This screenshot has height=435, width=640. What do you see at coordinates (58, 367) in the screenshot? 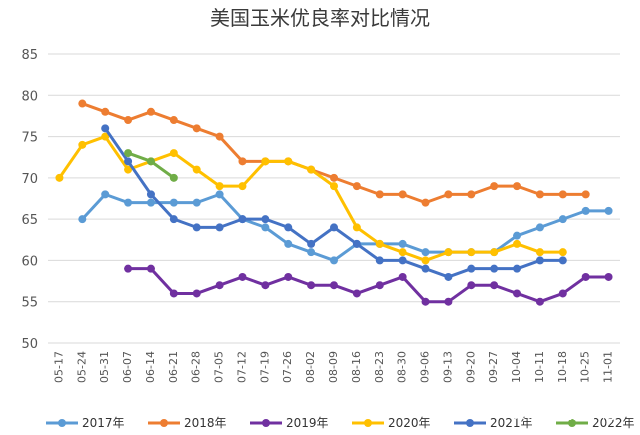
I see `x-tick-label: 05-17` at bounding box center [58, 367].